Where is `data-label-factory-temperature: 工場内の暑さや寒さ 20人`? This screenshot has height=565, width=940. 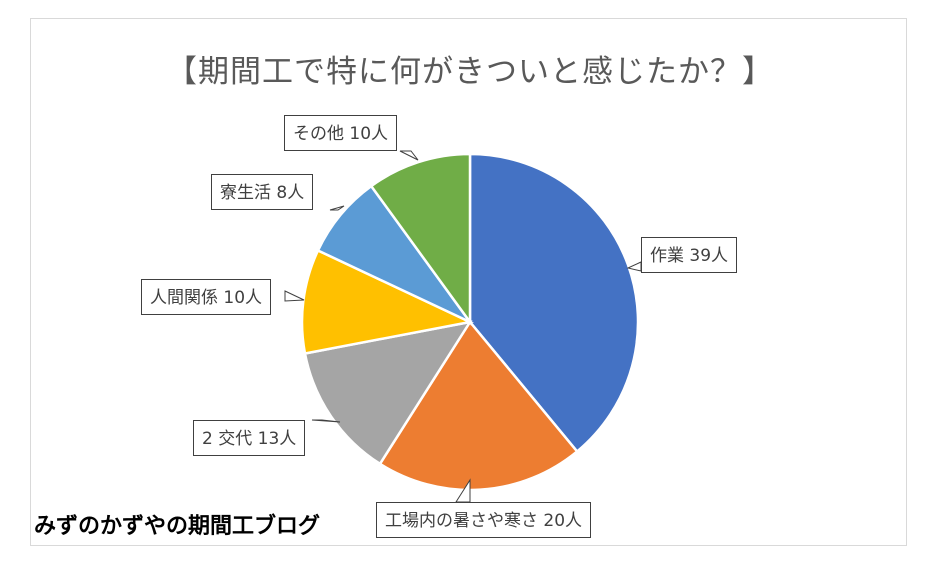 data-label-factory-temperature: 工場内の暑さや寒さ 20人 is located at coordinates (484, 520).